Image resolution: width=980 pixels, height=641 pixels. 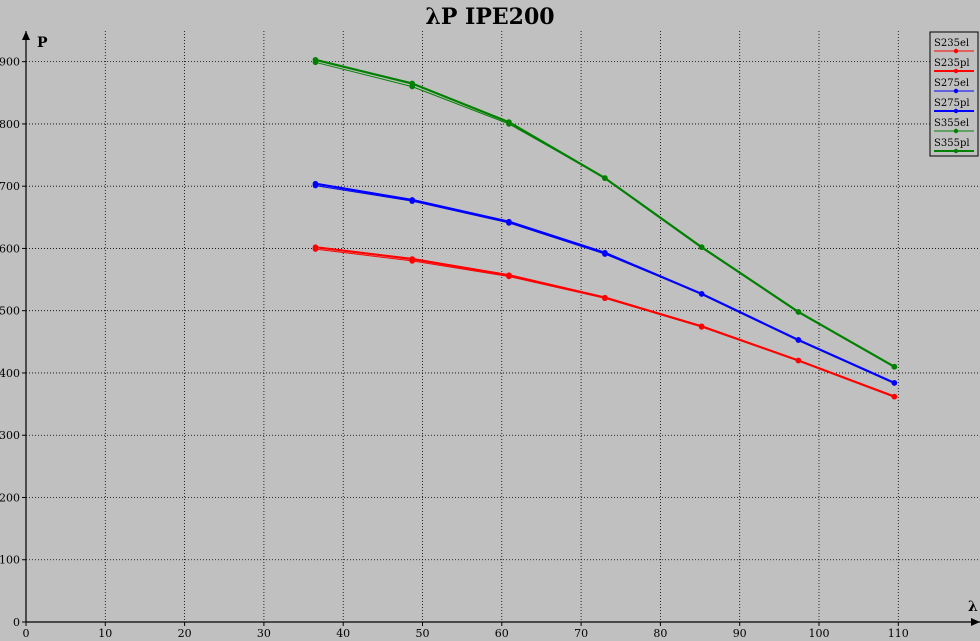 What do you see at coordinates (10, 435) in the screenshot?
I see `y-tick-label: 300` at bounding box center [10, 435].